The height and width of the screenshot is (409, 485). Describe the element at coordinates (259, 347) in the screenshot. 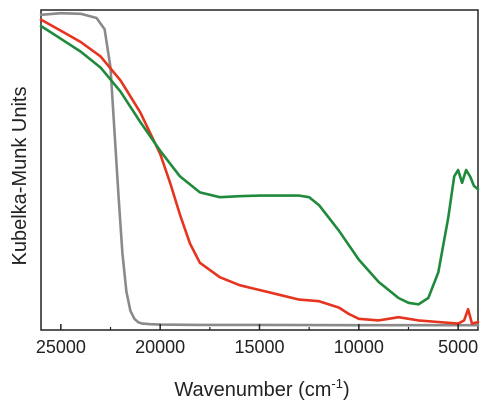

I see `x-tick-label: 15000` at that location.